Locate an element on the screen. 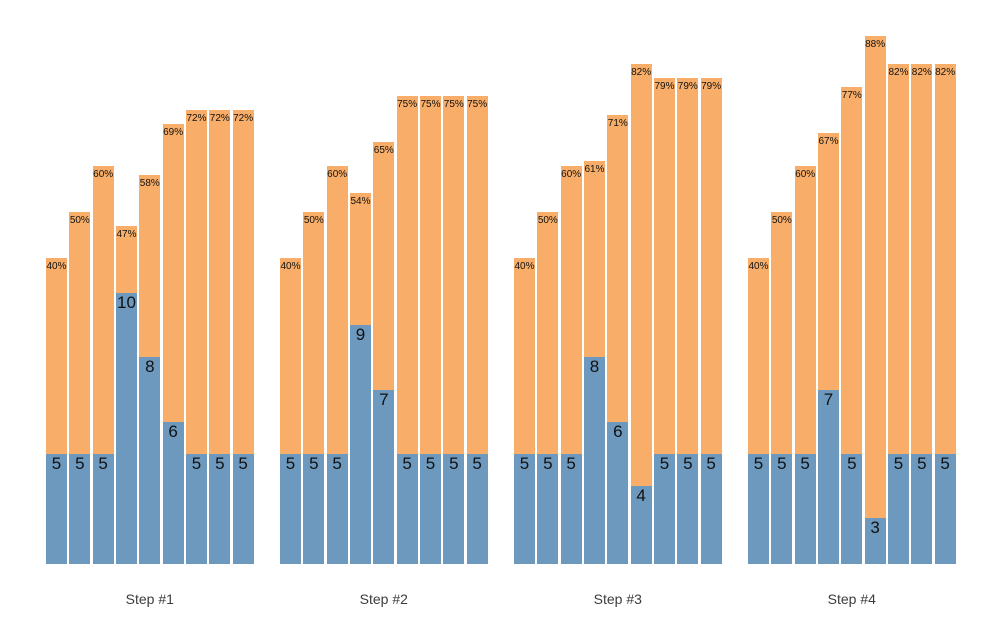 Image resolution: width=1000 pixels, height=618 pixels. bar: 58% 8 is located at coordinates (150, 369).